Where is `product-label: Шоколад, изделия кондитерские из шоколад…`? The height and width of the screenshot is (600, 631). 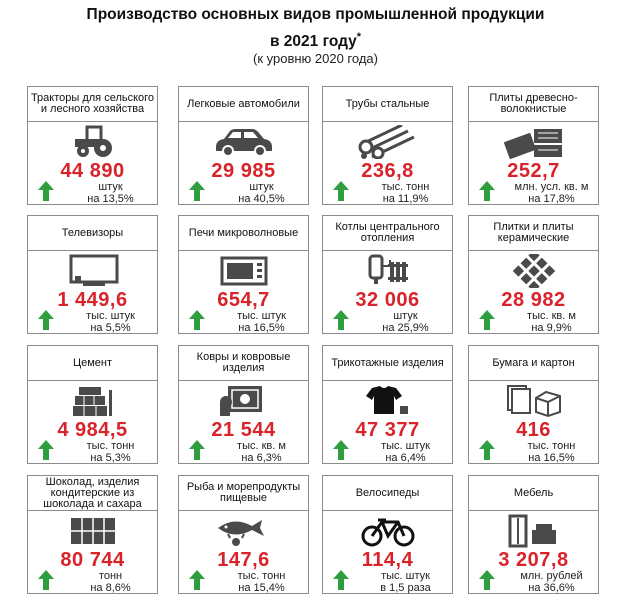 product-label: Шоколад, изделия кондитерские из шоколад… is located at coordinates (92, 493).